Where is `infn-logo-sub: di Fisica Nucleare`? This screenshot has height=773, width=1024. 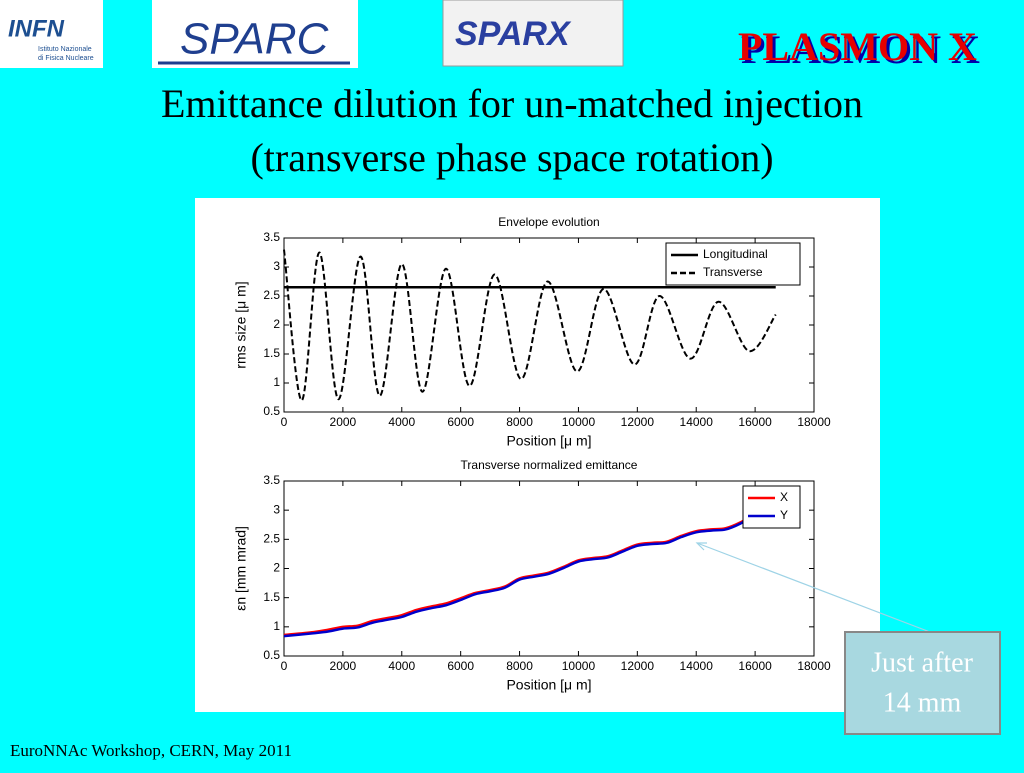
infn-logo-sub: di Fisica Nucleare is located at coordinates (66, 58).